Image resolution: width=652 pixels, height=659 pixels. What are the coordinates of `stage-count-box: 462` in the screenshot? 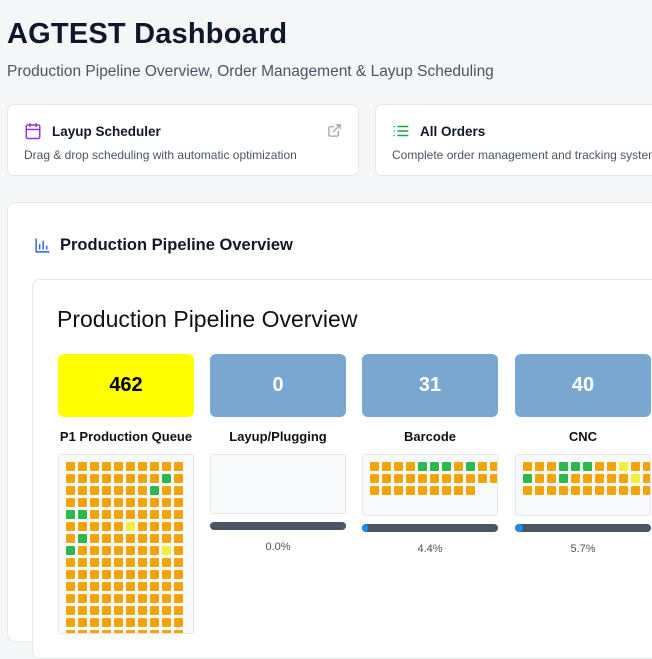 It's located at (126, 385).